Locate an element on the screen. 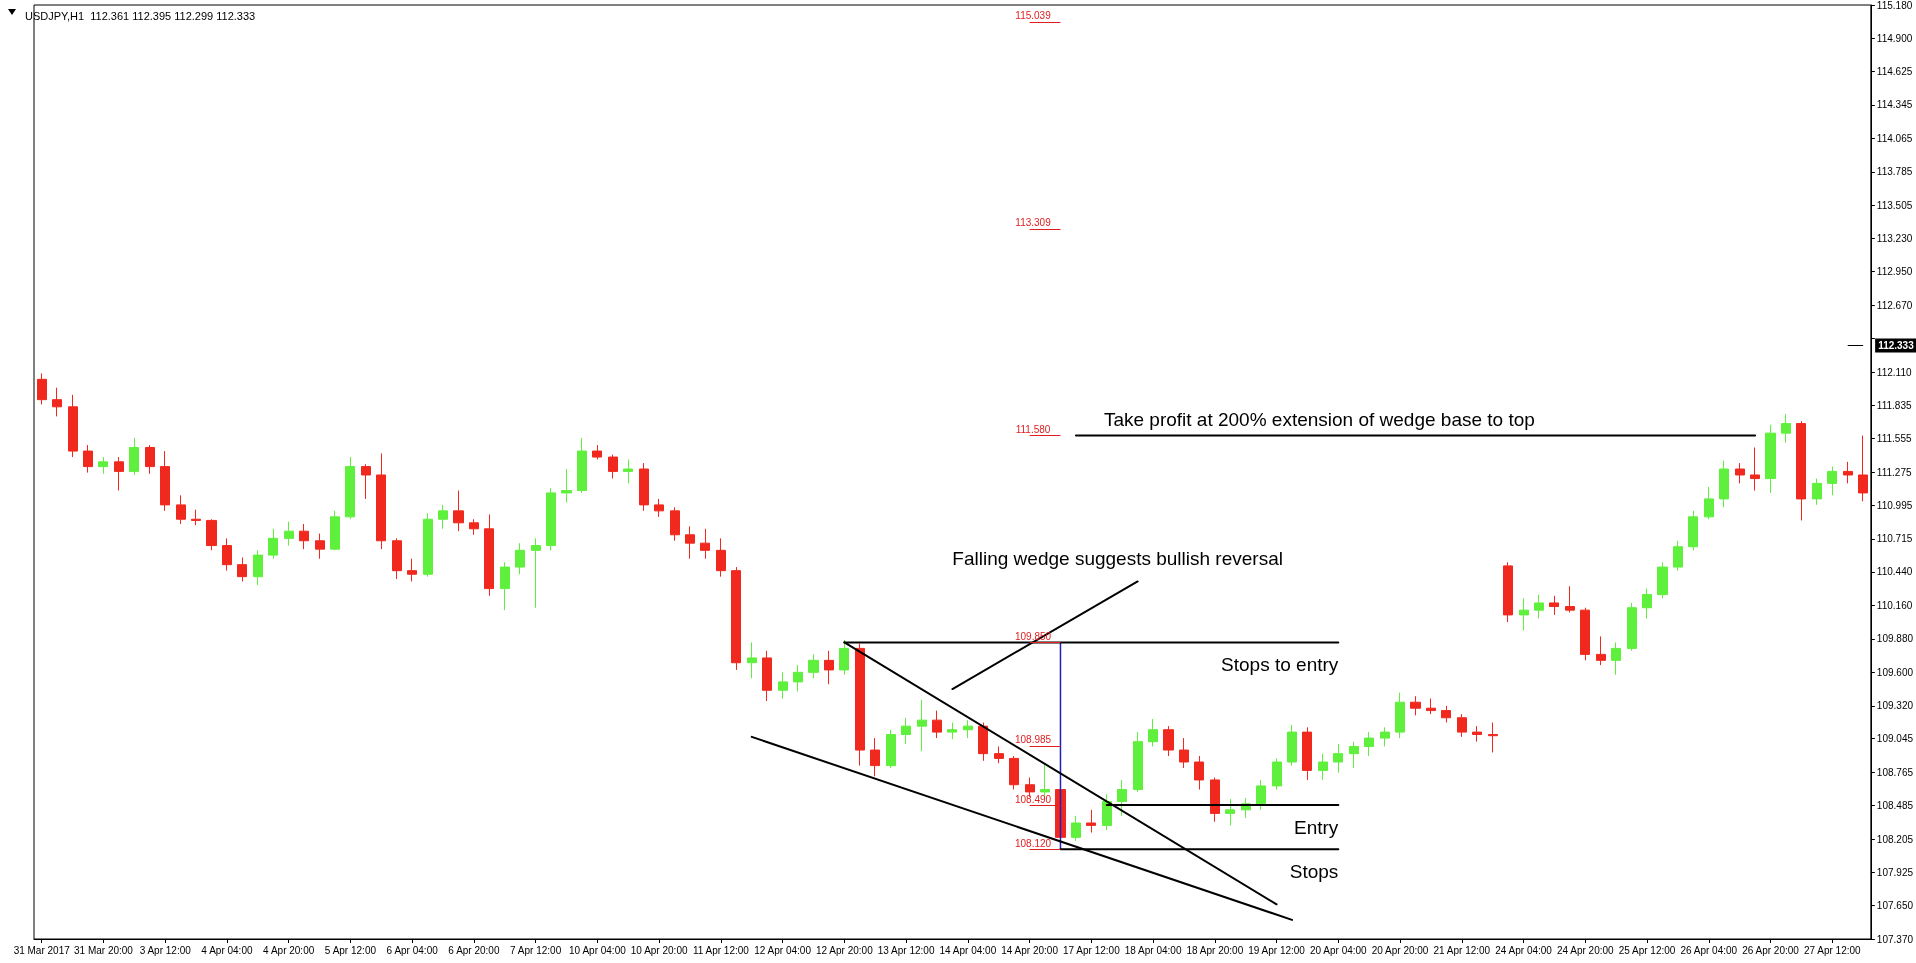 The width and height of the screenshot is (1916, 963). series-label: Take profit at 200% extension of wedge base to top is located at coordinates (1319, 419).